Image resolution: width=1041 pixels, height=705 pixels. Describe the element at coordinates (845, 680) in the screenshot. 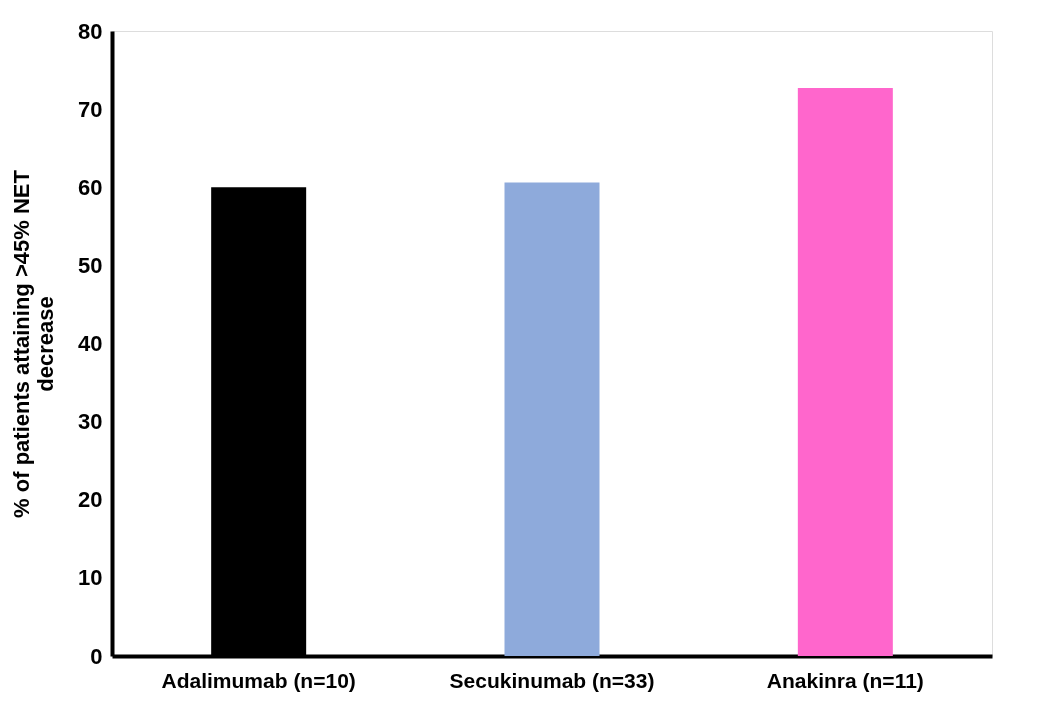

I see `x-tick-label: Anakinra (n=11)` at that location.